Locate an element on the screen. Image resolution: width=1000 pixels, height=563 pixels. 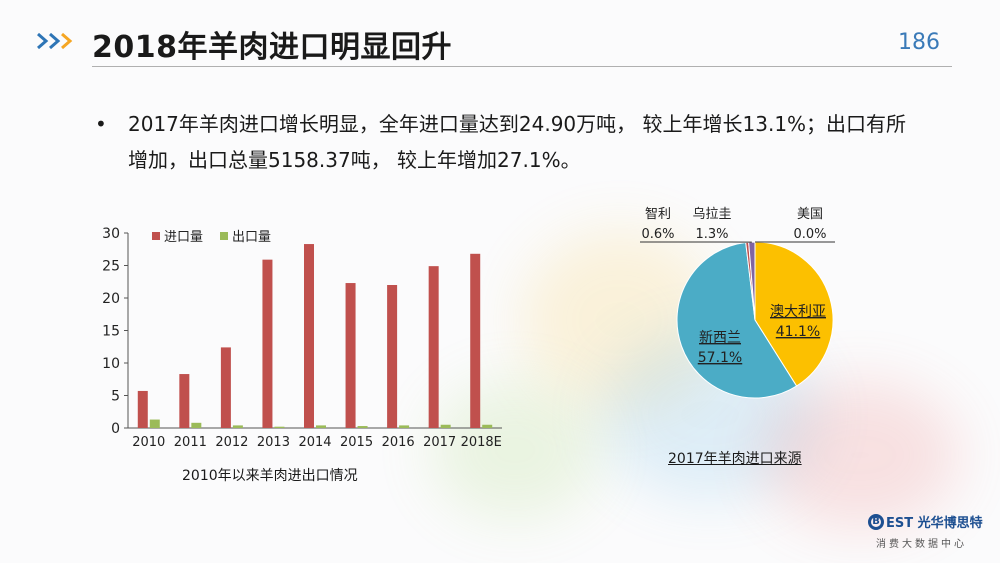
import-source-pie-chart: 澳大利亚 41.1% 新西兰 57.1% 智利 0.6% 乌拉圭 1.3% 美国 0.0% is located at coordinates (737, 302).